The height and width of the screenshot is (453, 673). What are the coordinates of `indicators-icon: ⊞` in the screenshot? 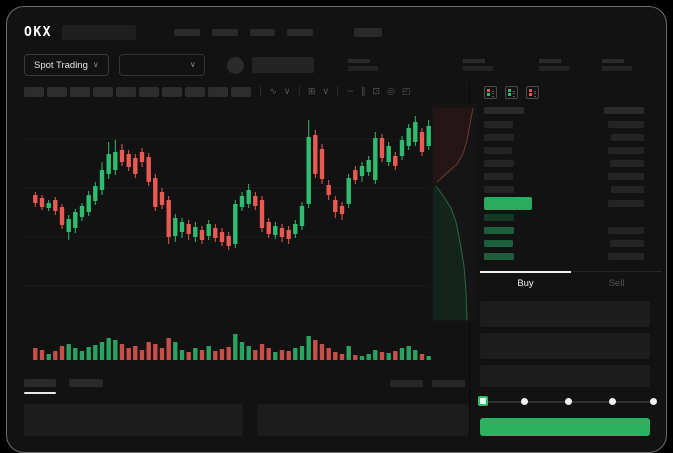 It's located at (311, 91).